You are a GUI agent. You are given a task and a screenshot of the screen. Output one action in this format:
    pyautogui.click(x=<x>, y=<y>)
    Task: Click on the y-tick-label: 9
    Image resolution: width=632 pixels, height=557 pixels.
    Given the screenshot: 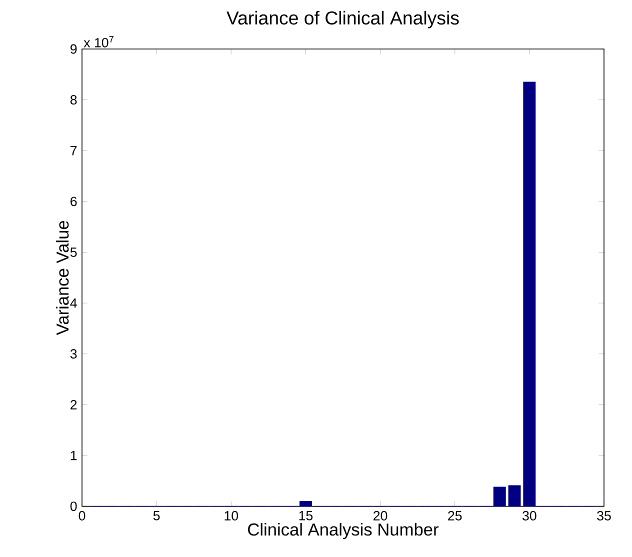 What is the action you would take?
    pyautogui.click(x=73, y=49)
    